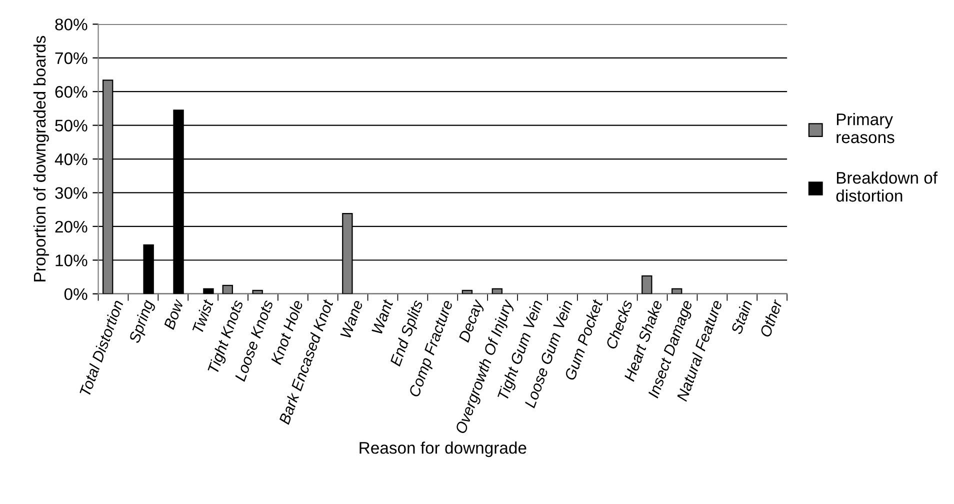 The height and width of the screenshot is (504, 954). Describe the element at coordinates (208, 291) in the screenshot. I see `bar` at that location.